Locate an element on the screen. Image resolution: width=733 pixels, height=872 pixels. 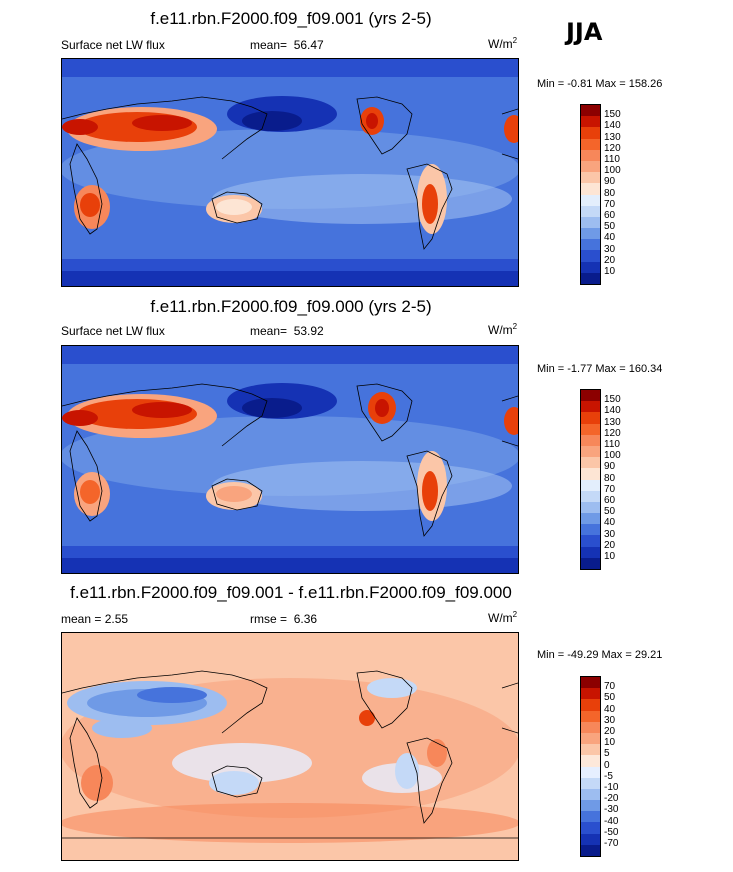
season-label: JJA is located at coordinates (584, 32).